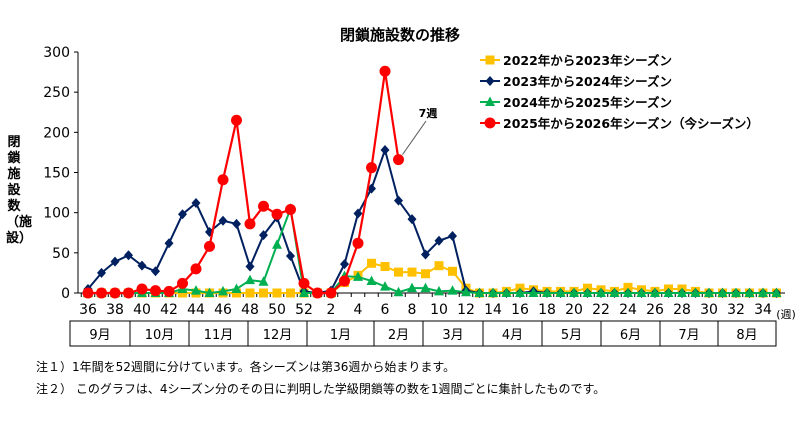  I want to click on legend-item: 2025年から2026年シーズン（今シーズン）, so click(619, 123).